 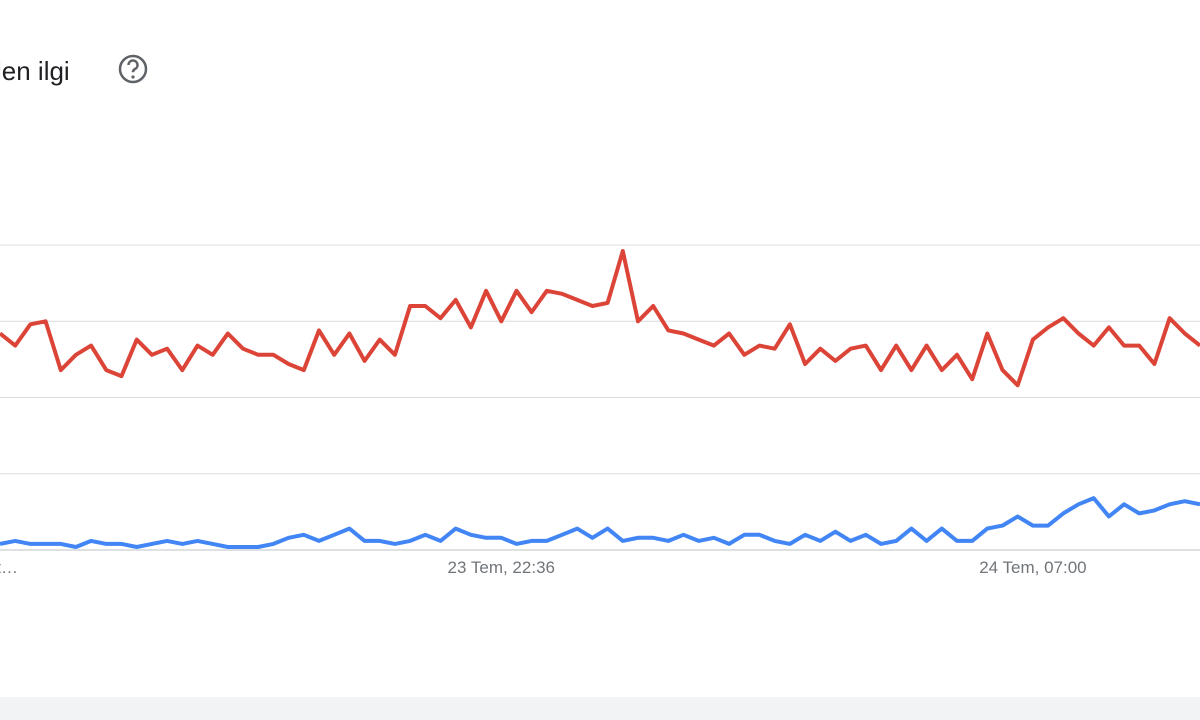 I want to click on data-line, so click(x=600, y=522).